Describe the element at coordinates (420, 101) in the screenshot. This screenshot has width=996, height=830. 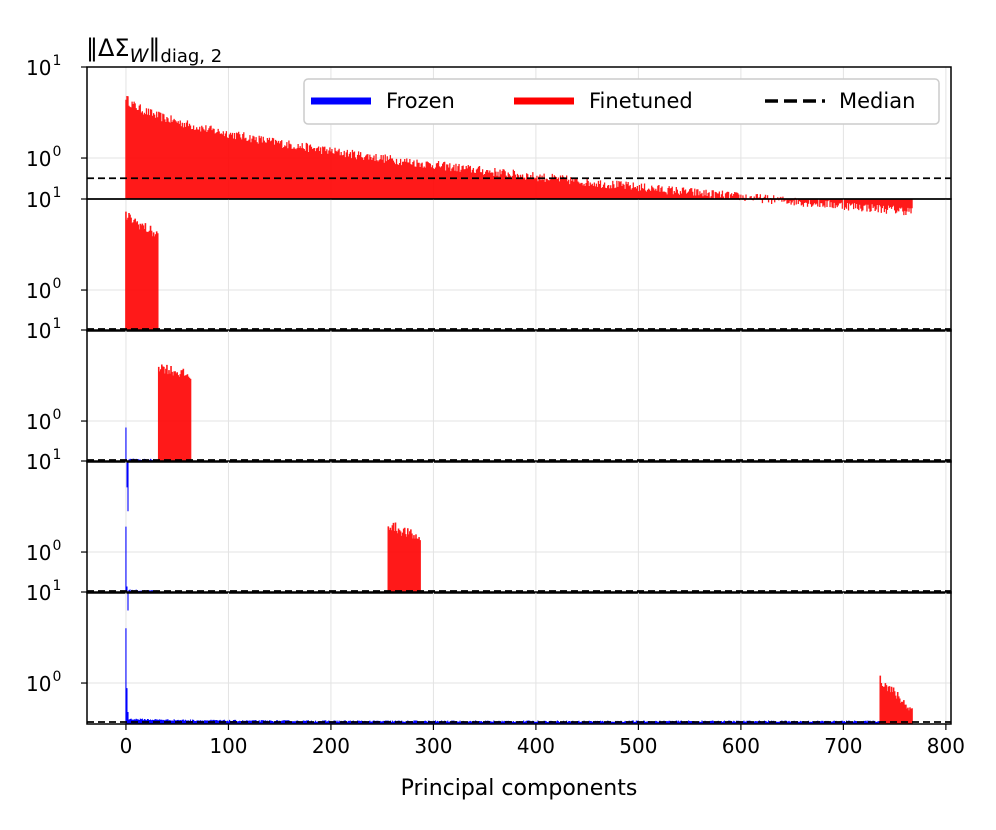
I see `legend-label-frozen: Frozen` at that location.